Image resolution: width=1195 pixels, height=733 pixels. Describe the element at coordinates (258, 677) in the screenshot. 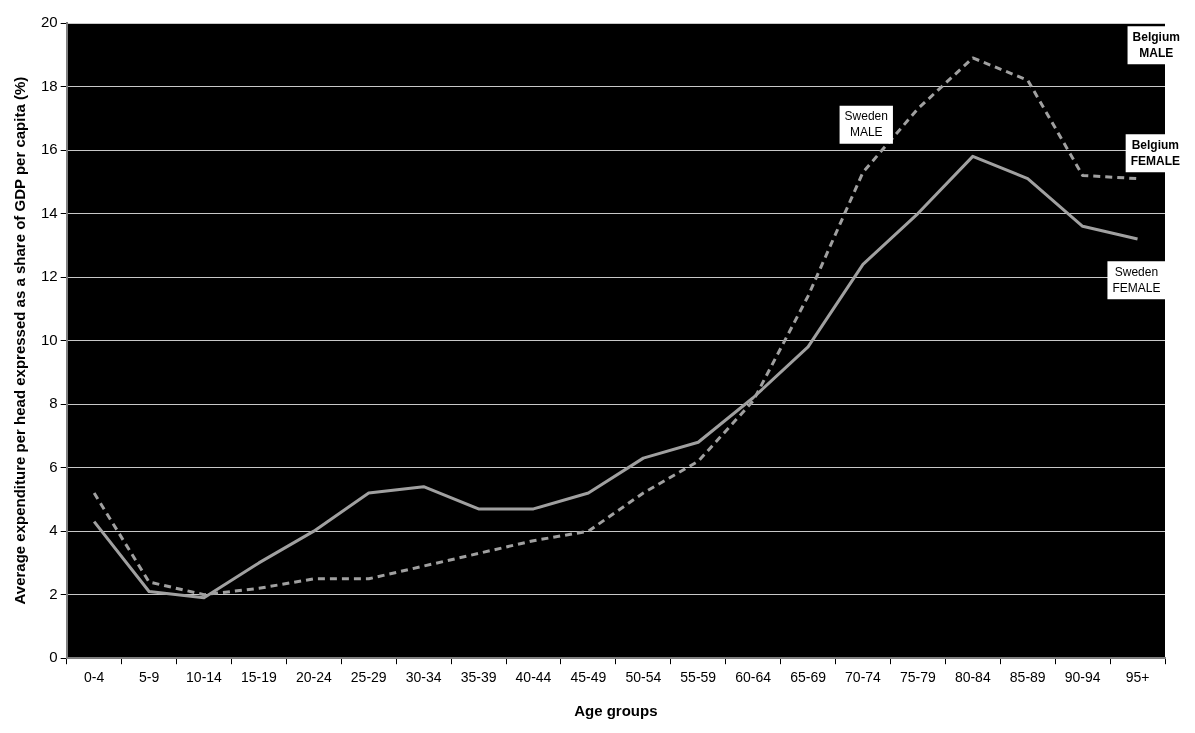

I see `x-tick-label: 15-19` at that location.